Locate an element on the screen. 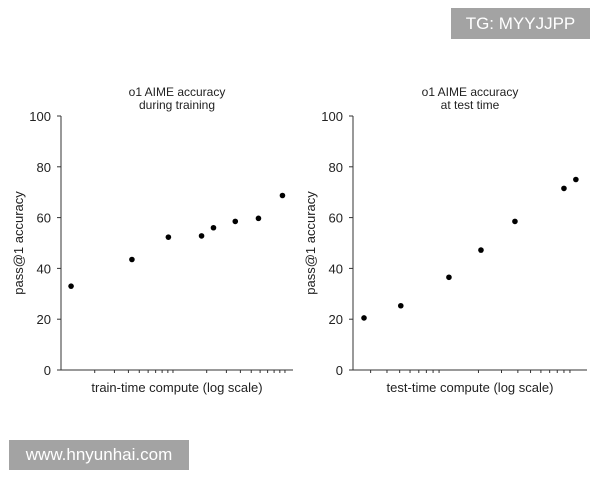 The image size is (600, 480). watermark-bottom: www.hnyunhai.com is located at coordinates (99, 455).